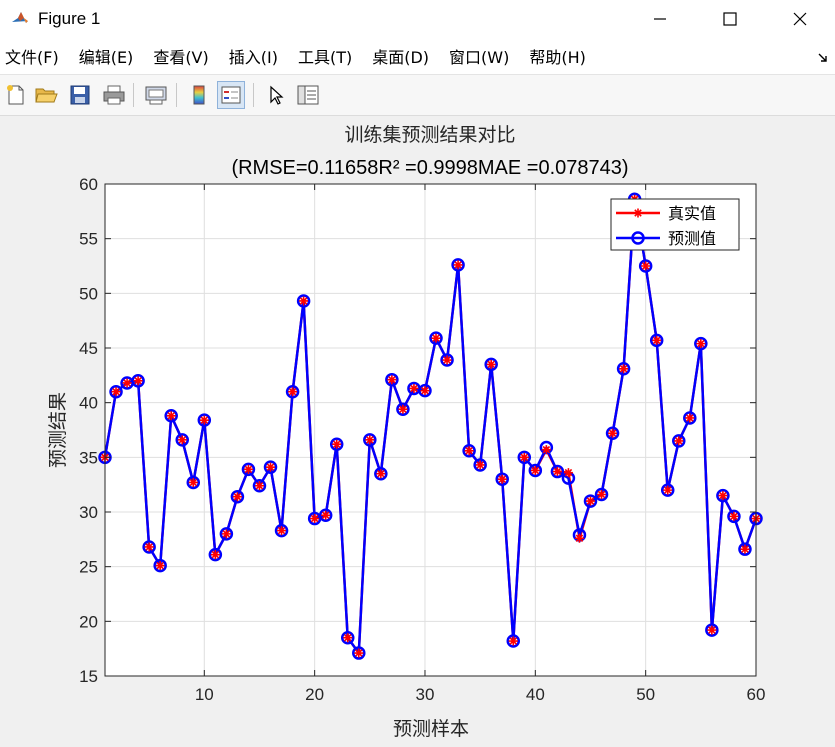  Describe the element at coordinates (133, 95) in the screenshot. I see `toolbar-separator` at that location.